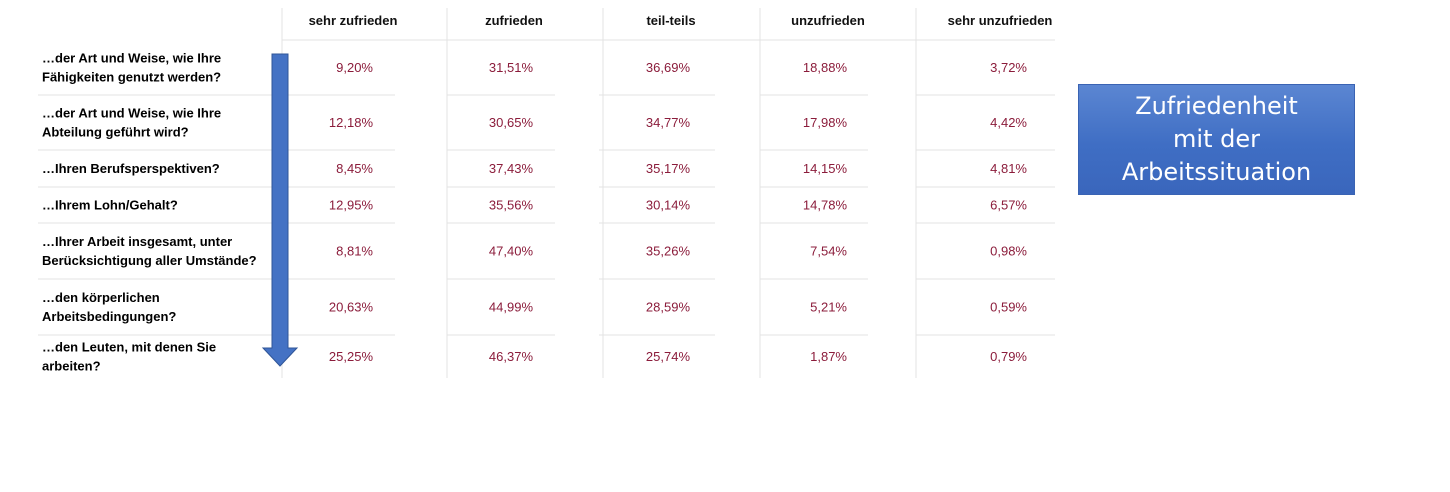 The height and width of the screenshot is (492, 1450). I want to click on column-header: teil-teils, so click(670, 20).